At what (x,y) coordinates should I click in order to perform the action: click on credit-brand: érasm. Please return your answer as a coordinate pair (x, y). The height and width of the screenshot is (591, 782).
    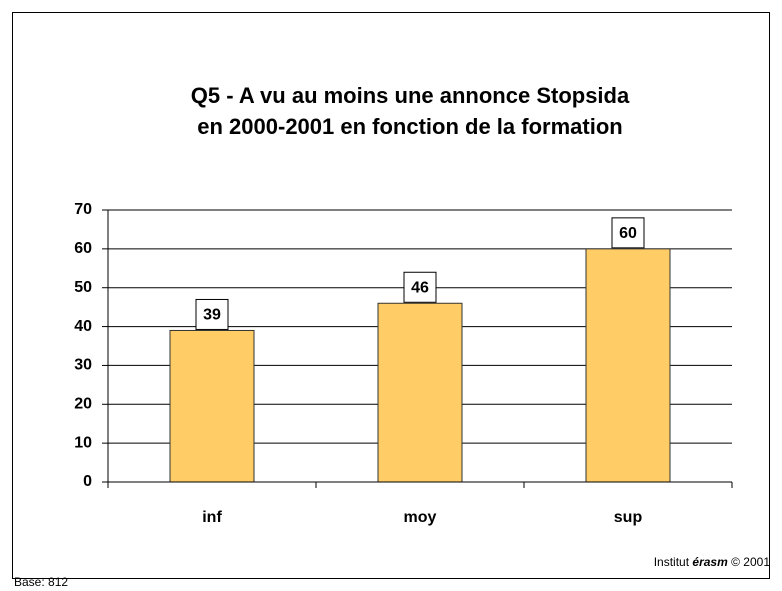
    Looking at the image, I should click on (710, 562).